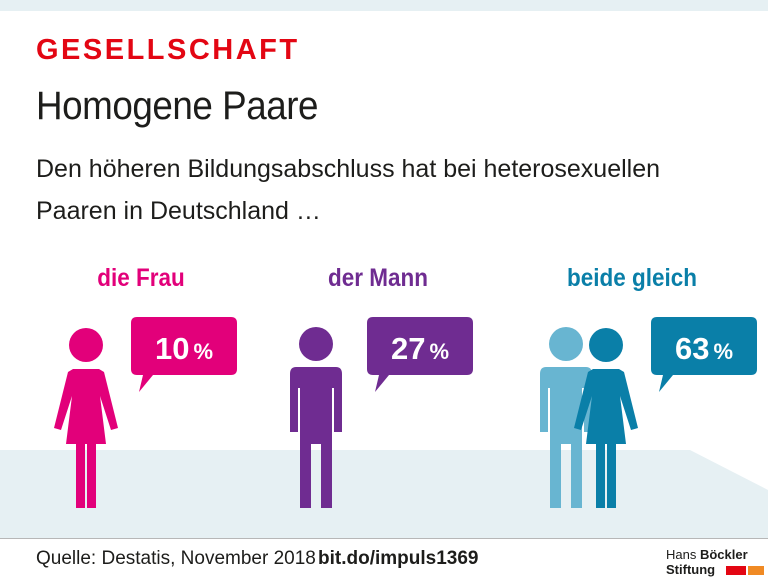  What do you see at coordinates (378, 278) in the screenshot?
I see `category-label: der Mann` at bounding box center [378, 278].